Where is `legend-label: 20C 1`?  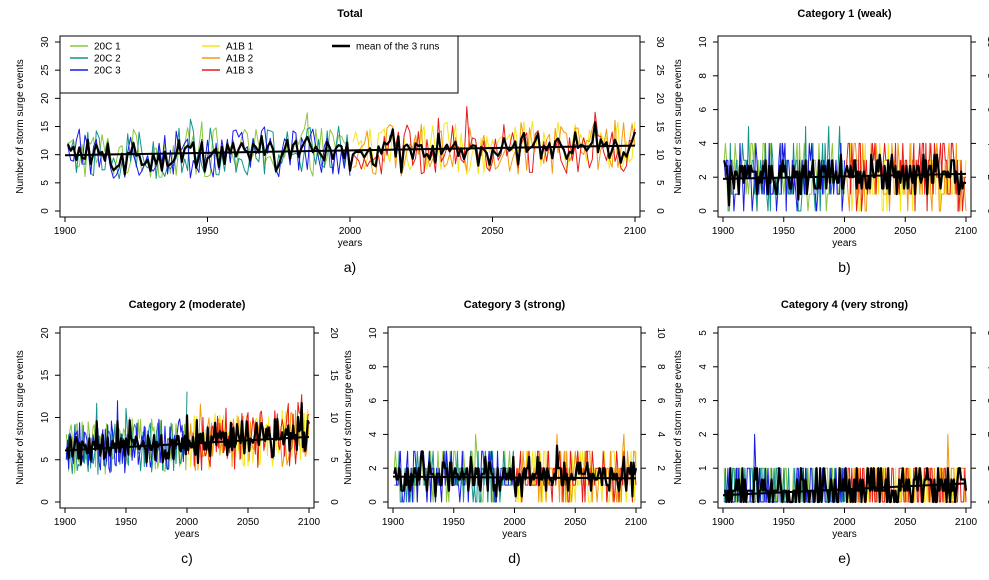 legend-label: 20C 1 is located at coordinates (107, 47).